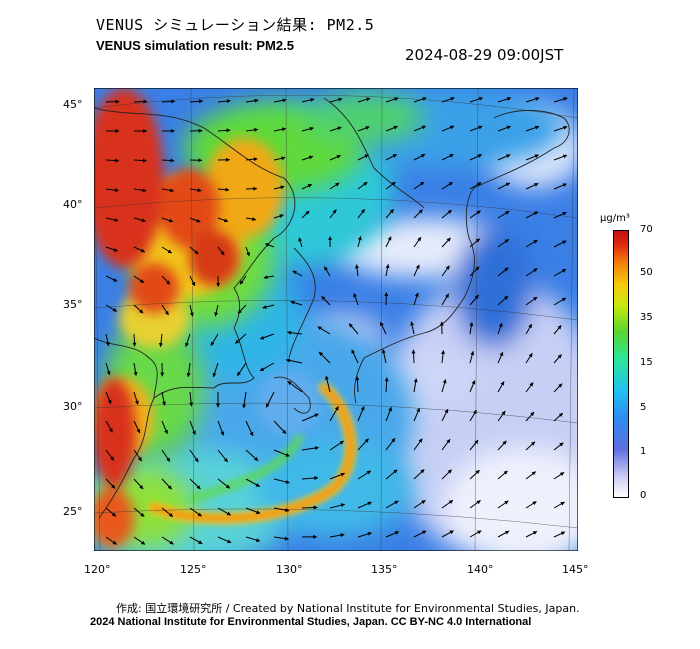 This screenshot has width=700, height=649. Describe the element at coordinates (646, 317) in the screenshot. I see `colorbar-label-35: 35` at that location.